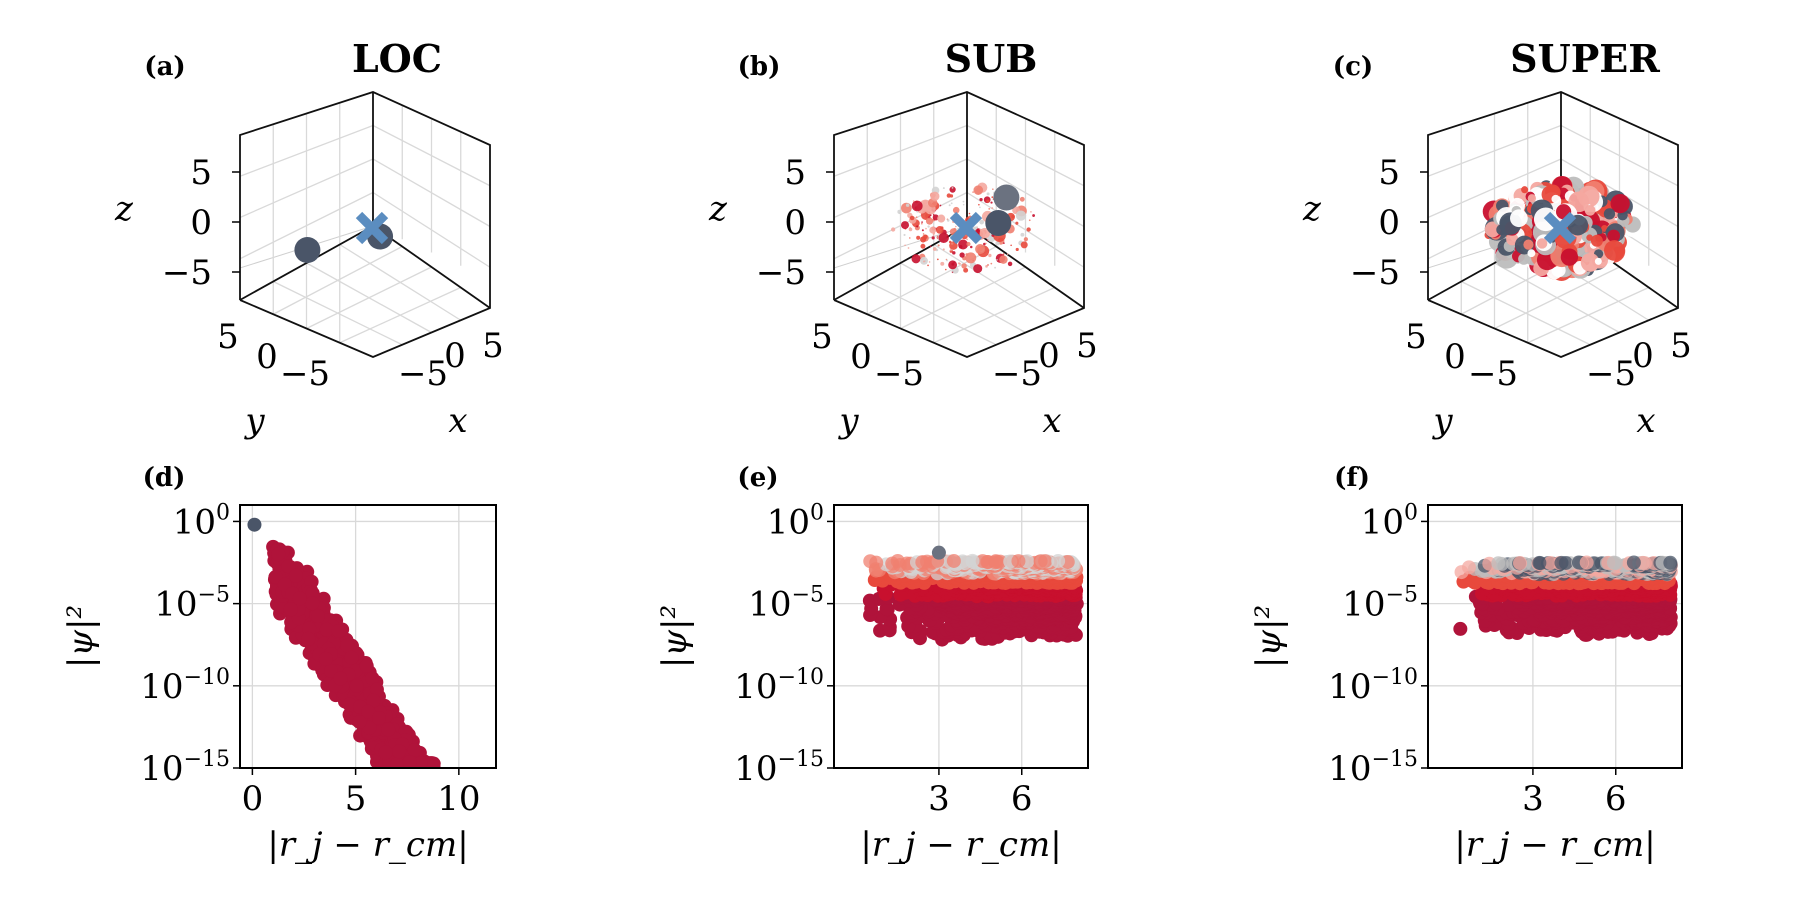  I want to click on panel-label: (f), so click(1352, 478).